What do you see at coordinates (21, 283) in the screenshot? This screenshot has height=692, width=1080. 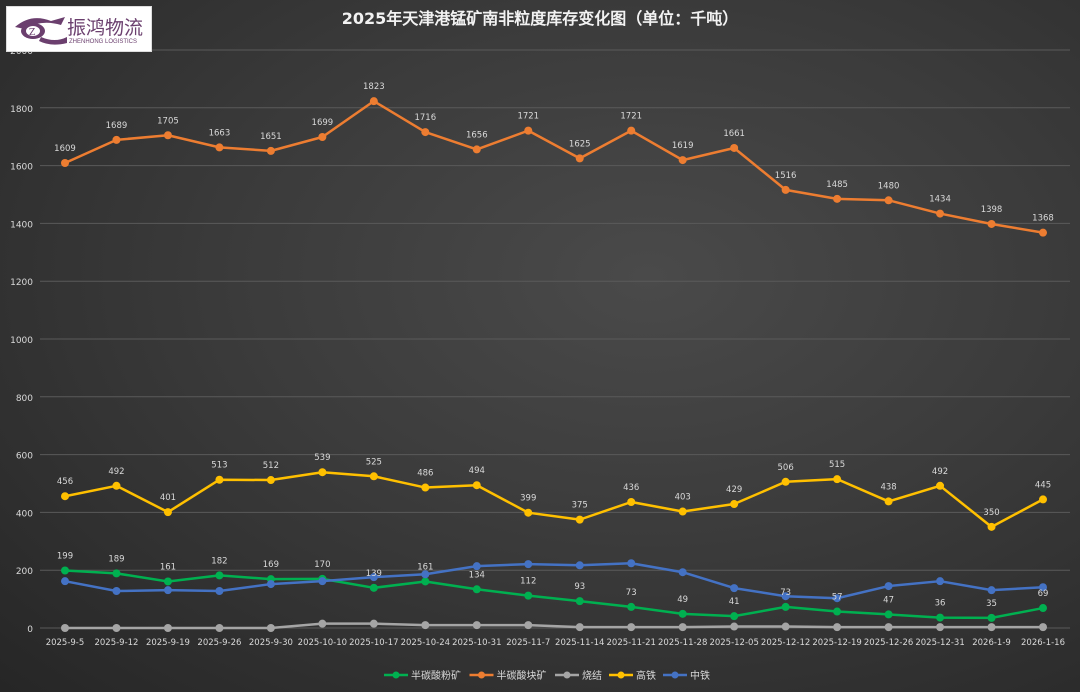 I see `y-tick-label: 1200` at bounding box center [21, 283].